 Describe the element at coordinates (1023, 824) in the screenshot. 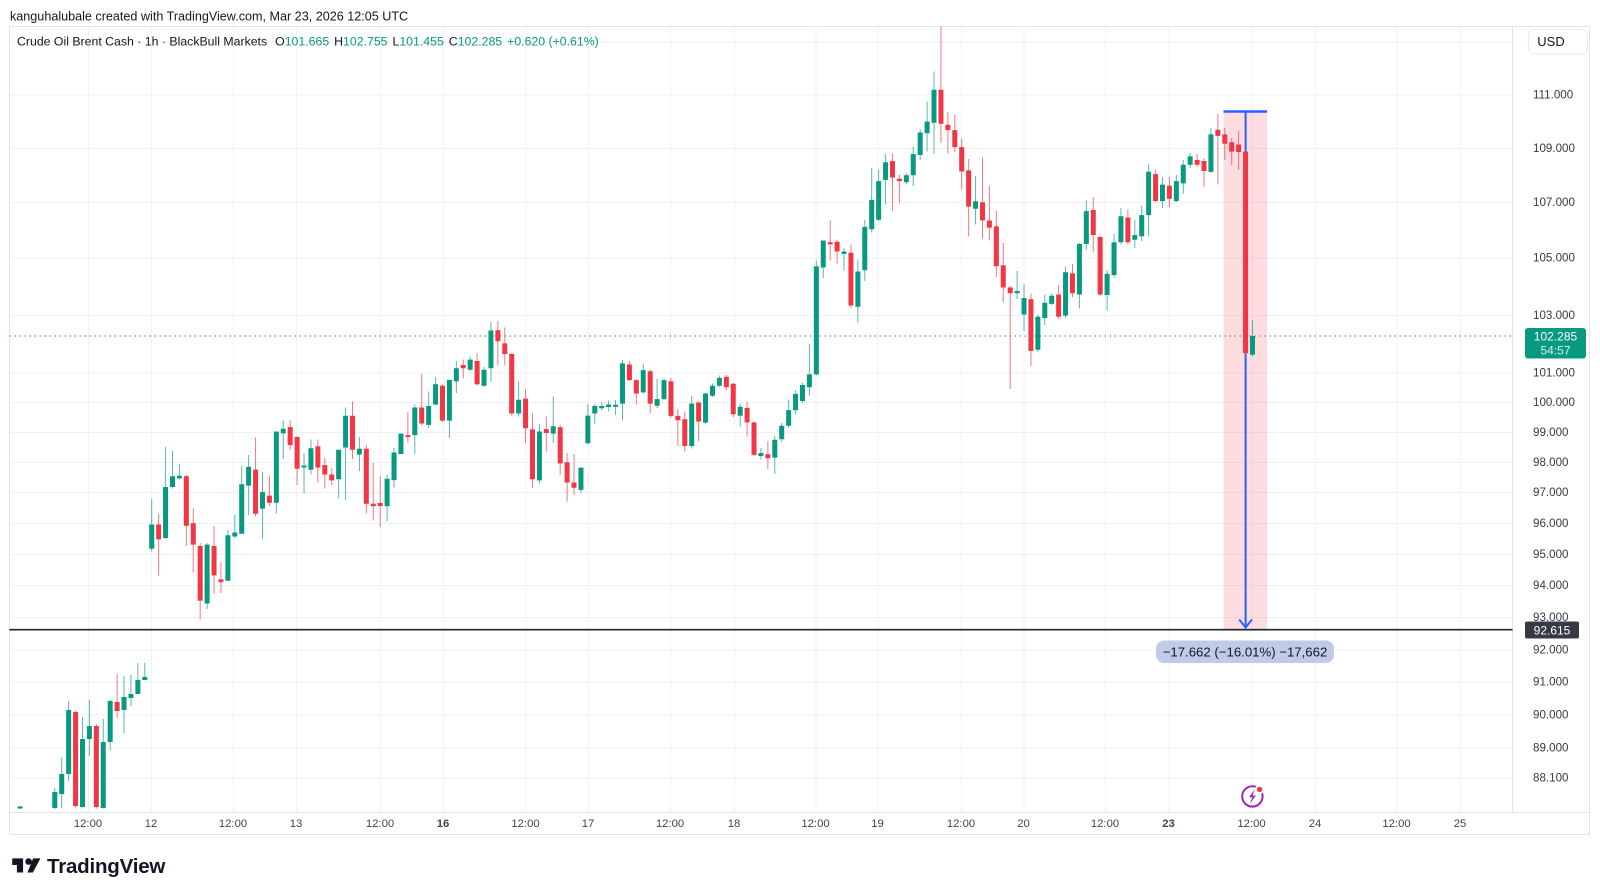

I see `svg-text: 20` at that location.